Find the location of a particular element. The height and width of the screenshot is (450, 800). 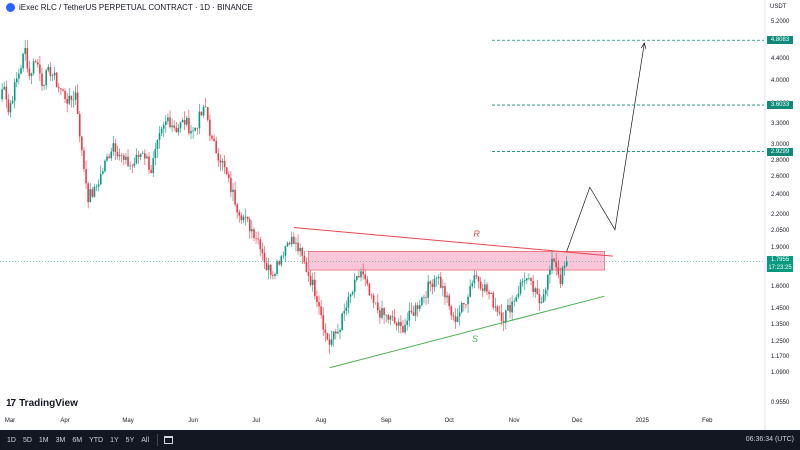

range-button-5y: 5Y is located at coordinates (130, 440).